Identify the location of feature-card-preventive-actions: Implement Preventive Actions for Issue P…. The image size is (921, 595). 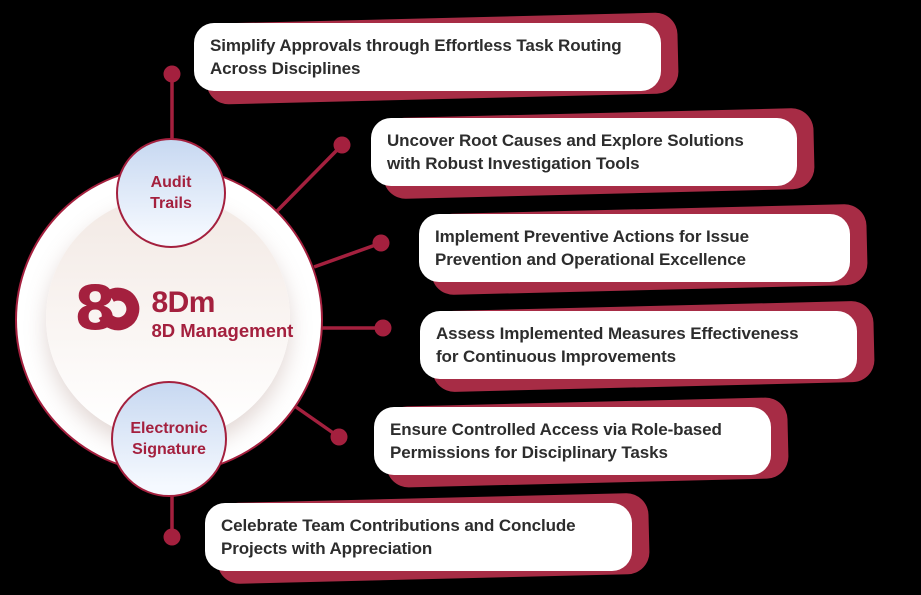
(634, 248).